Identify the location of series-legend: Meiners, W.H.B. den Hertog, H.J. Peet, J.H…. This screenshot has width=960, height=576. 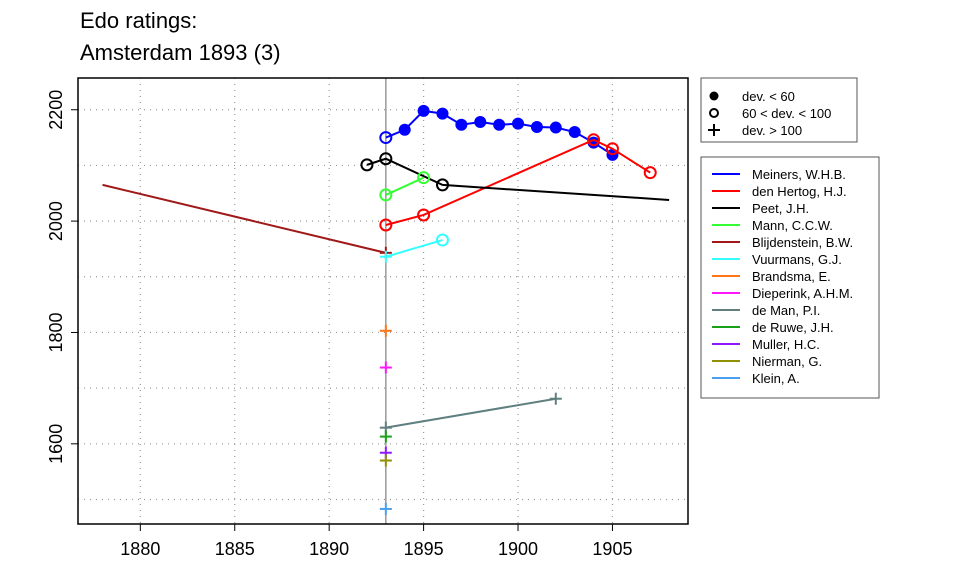
(790, 277).